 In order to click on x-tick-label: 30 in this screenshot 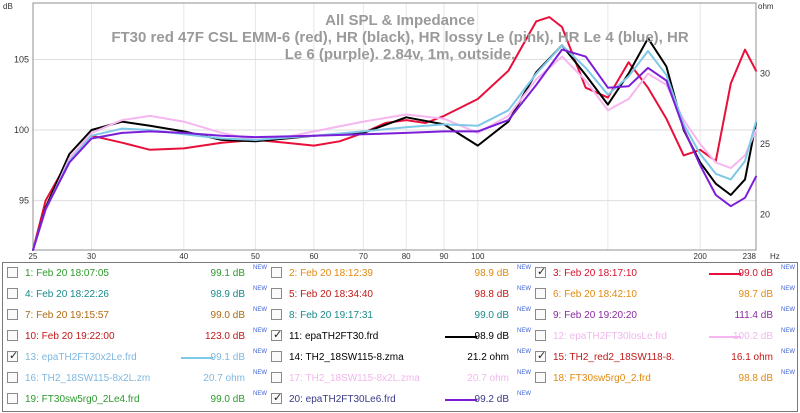, I will do `click(91, 256)`.